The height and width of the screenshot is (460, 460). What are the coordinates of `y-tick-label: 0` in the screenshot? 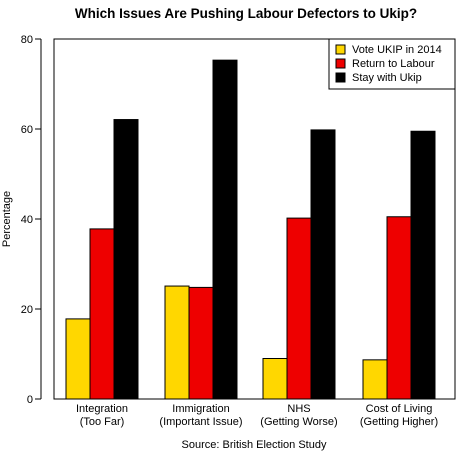 It's located at (30, 400).